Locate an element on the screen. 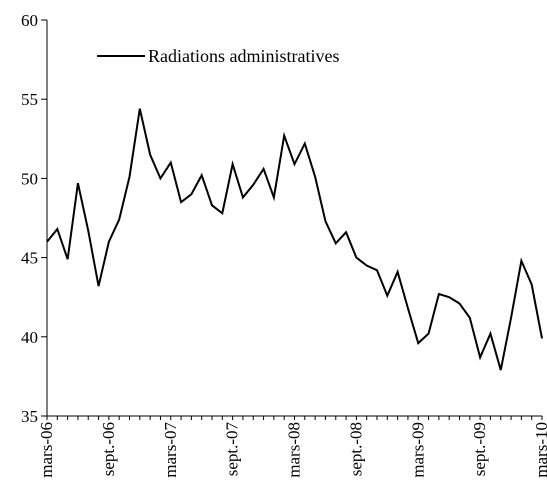 The height and width of the screenshot is (503, 547). y-tick-label: 45 is located at coordinates (29, 258).